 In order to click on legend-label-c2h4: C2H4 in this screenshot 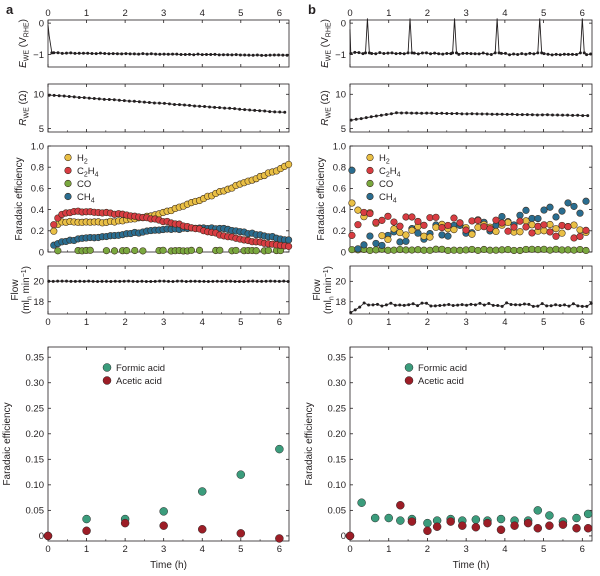, I will do `click(88, 172)`.